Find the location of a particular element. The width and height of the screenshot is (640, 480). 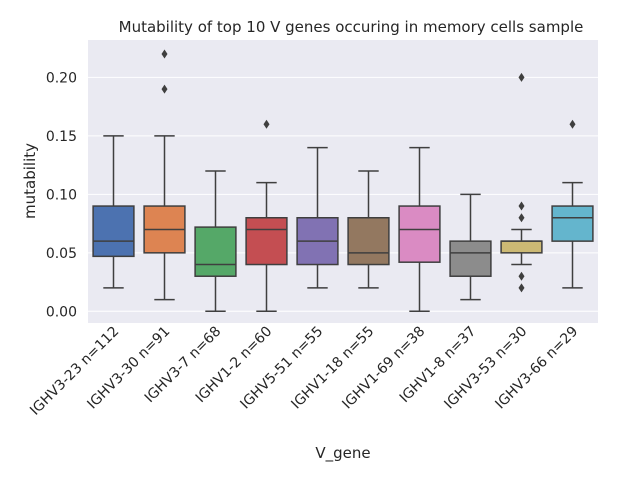

y-tick-label: 0.10 is located at coordinates (61, 195).